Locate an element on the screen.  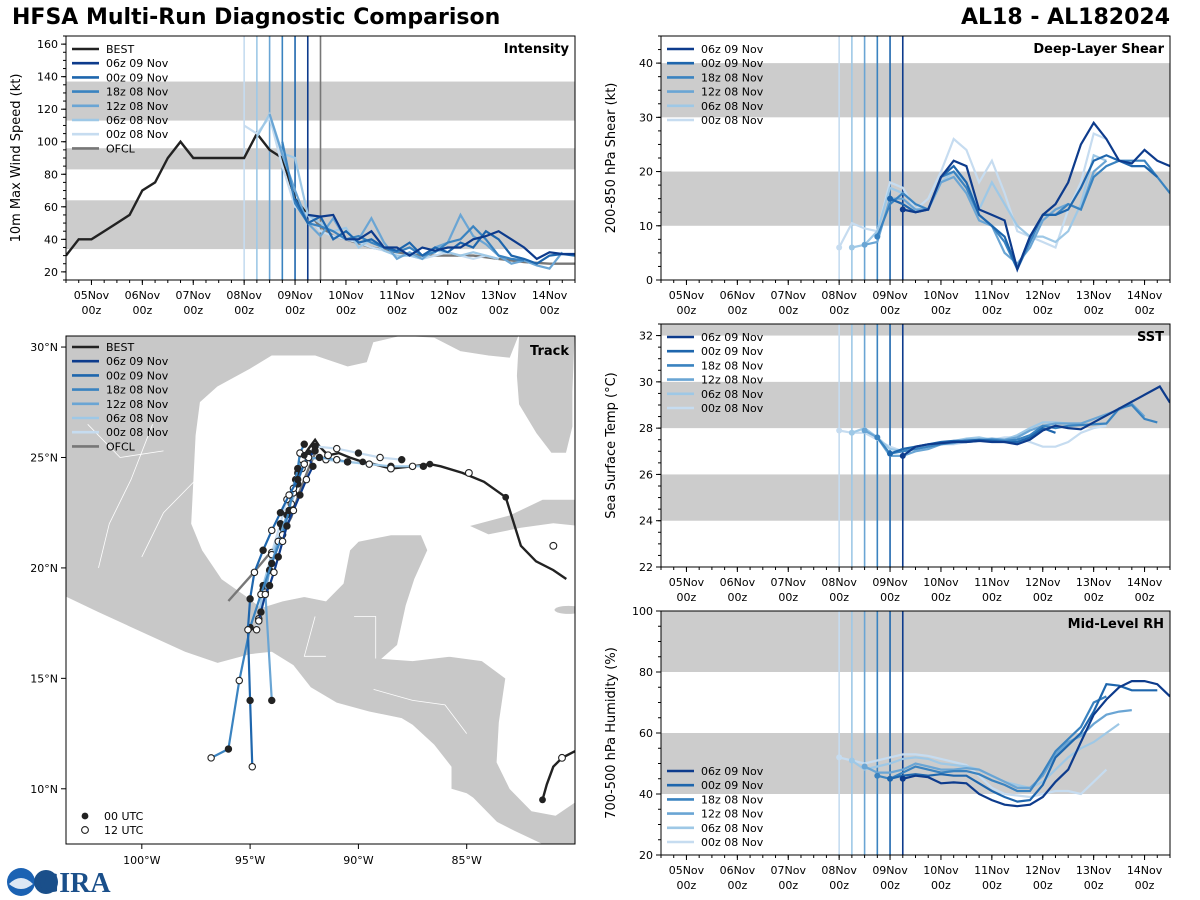
x-tick-label: 05Nov is located at coordinates (687, 295).